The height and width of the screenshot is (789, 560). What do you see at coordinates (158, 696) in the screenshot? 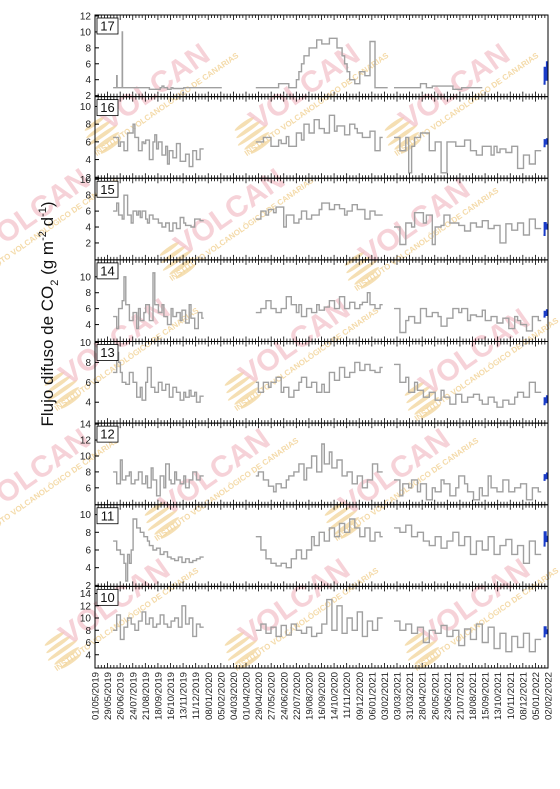
I see `x-tick-label: 18/09/2019` at bounding box center [158, 696].